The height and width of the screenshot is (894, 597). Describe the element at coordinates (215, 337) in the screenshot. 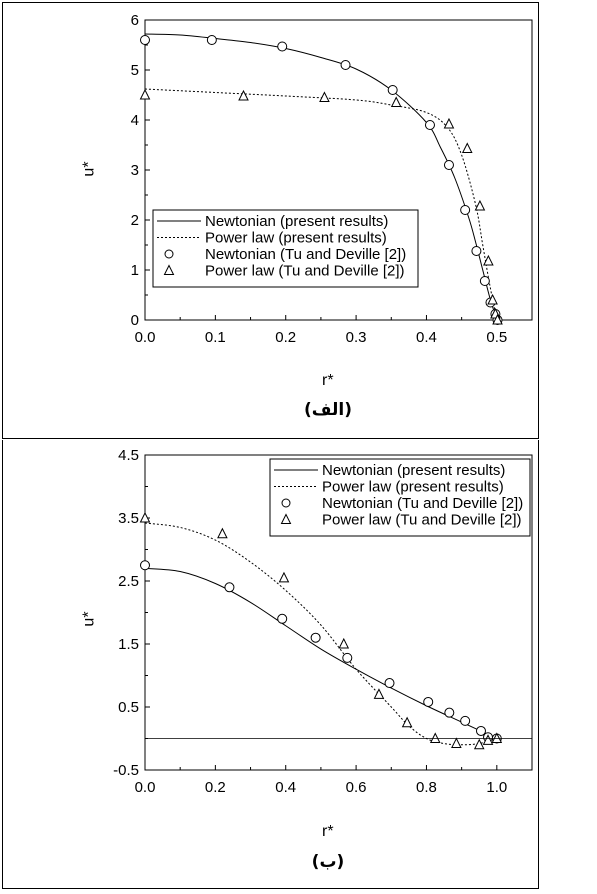

I see `chart-a-xtick-label: 0.1` at that location.